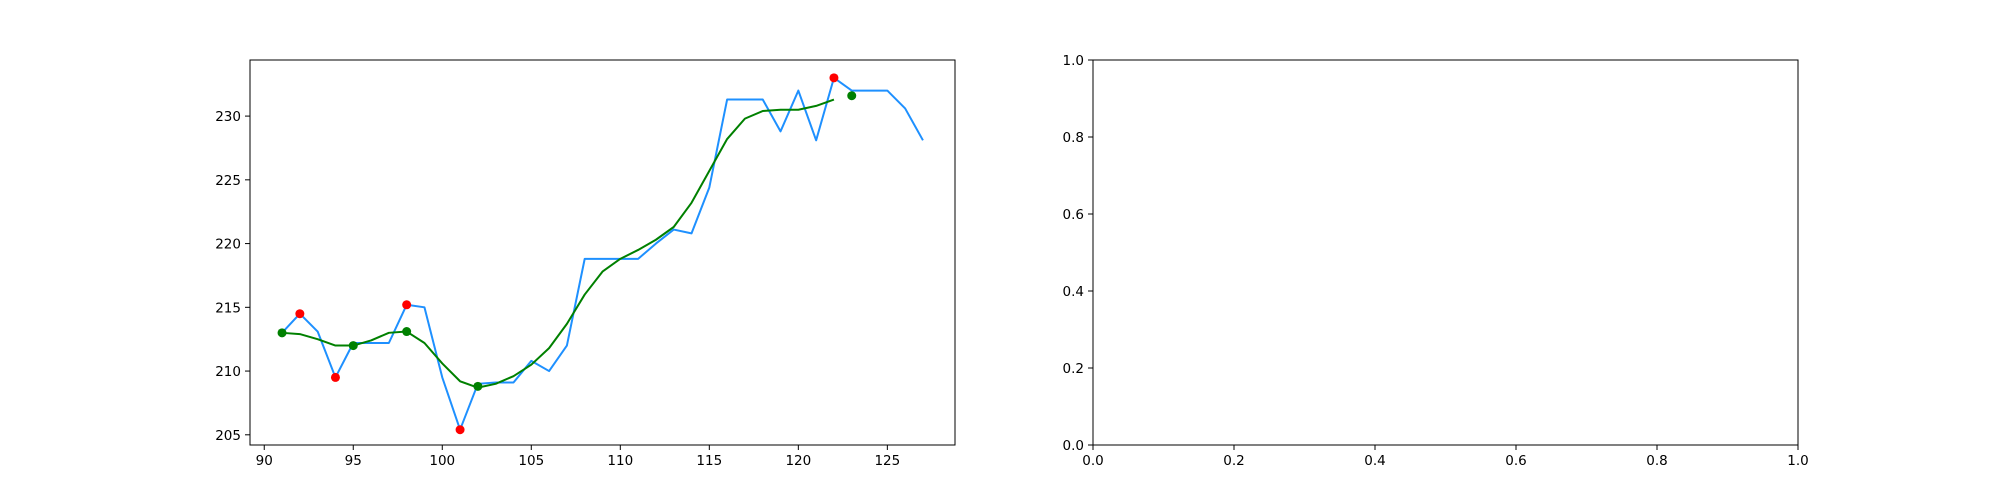 The width and height of the screenshot is (2000, 500). I want to click on y-tick-label: 0.4, so click(1073, 292).